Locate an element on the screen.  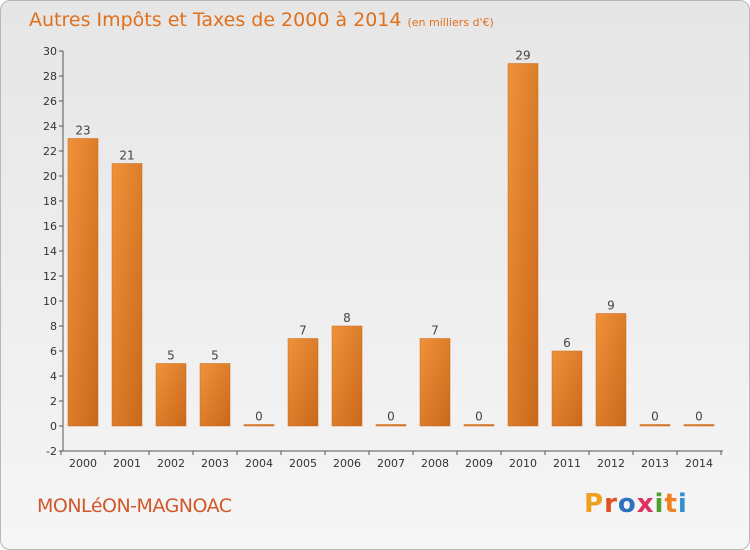
y-tick-label: 24 is located at coordinates (50, 126).